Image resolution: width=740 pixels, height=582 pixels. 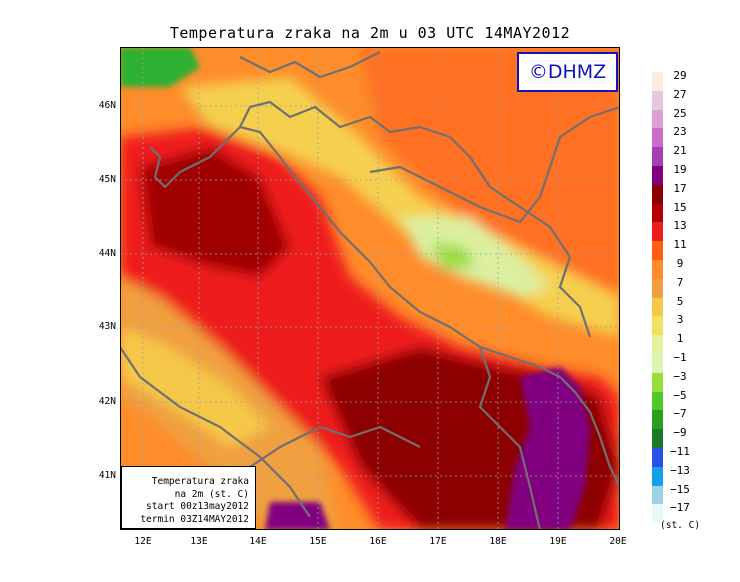 What do you see at coordinates (680, 263) in the screenshot?
I see `colorbar-label: 9` at bounding box center [680, 263].